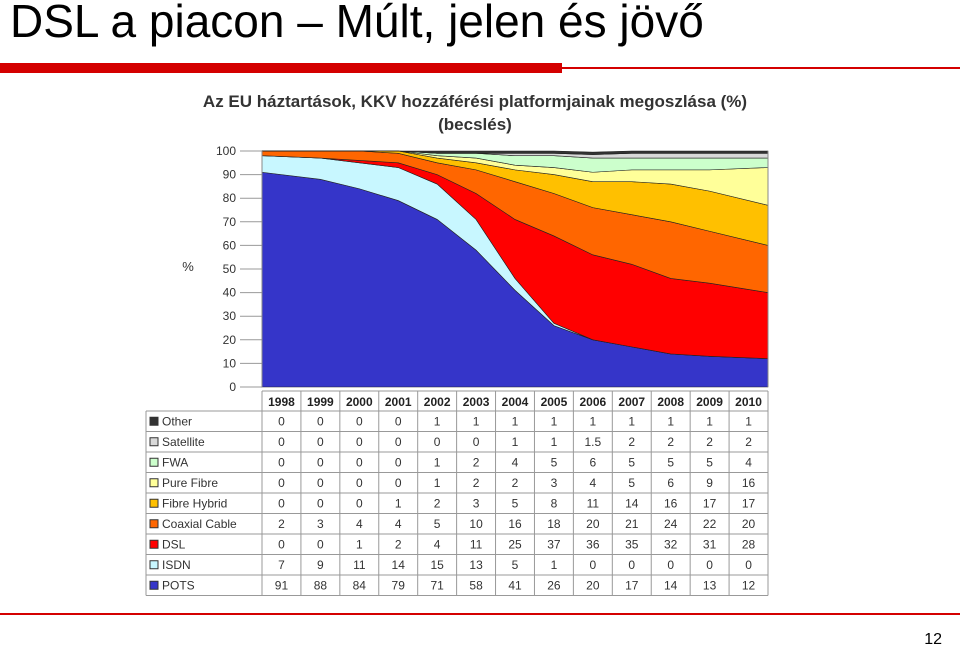 The height and width of the screenshot is (649, 960). What do you see at coordinates (593, 544) in the screenshot?
I see `data-cell: 36` at bounding box center [593, 544].